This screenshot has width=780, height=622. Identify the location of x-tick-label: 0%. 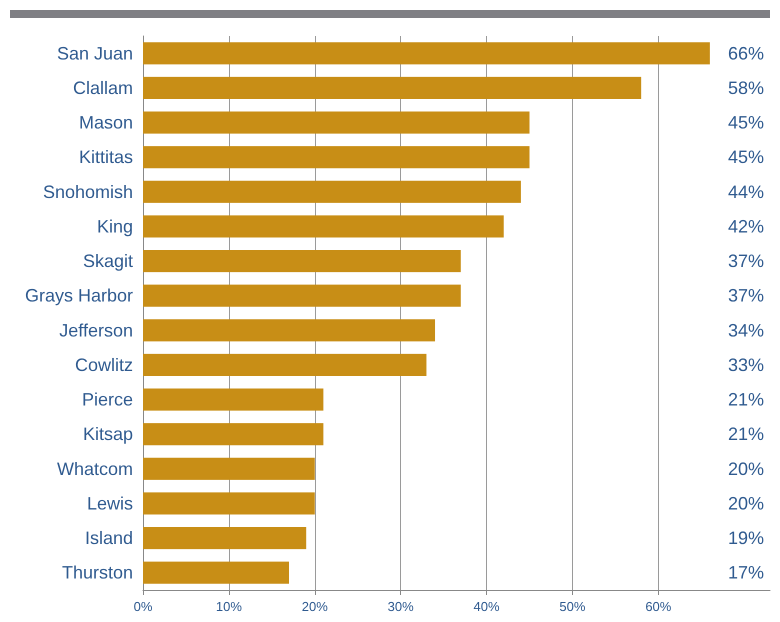
(143, 606).